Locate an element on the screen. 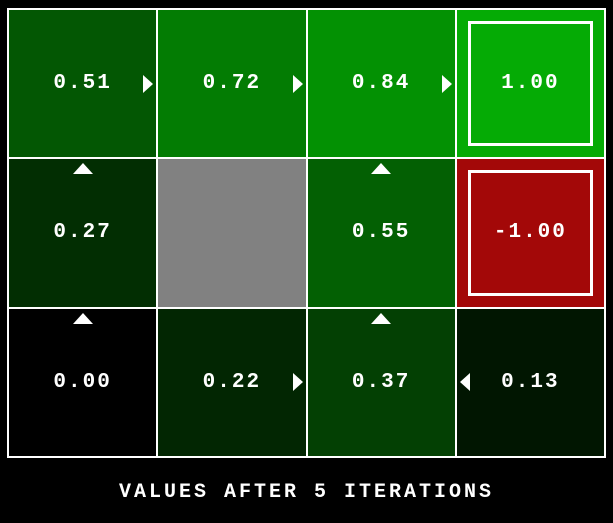  grid-cell: 0.72 is located at coordinates (232, 84).